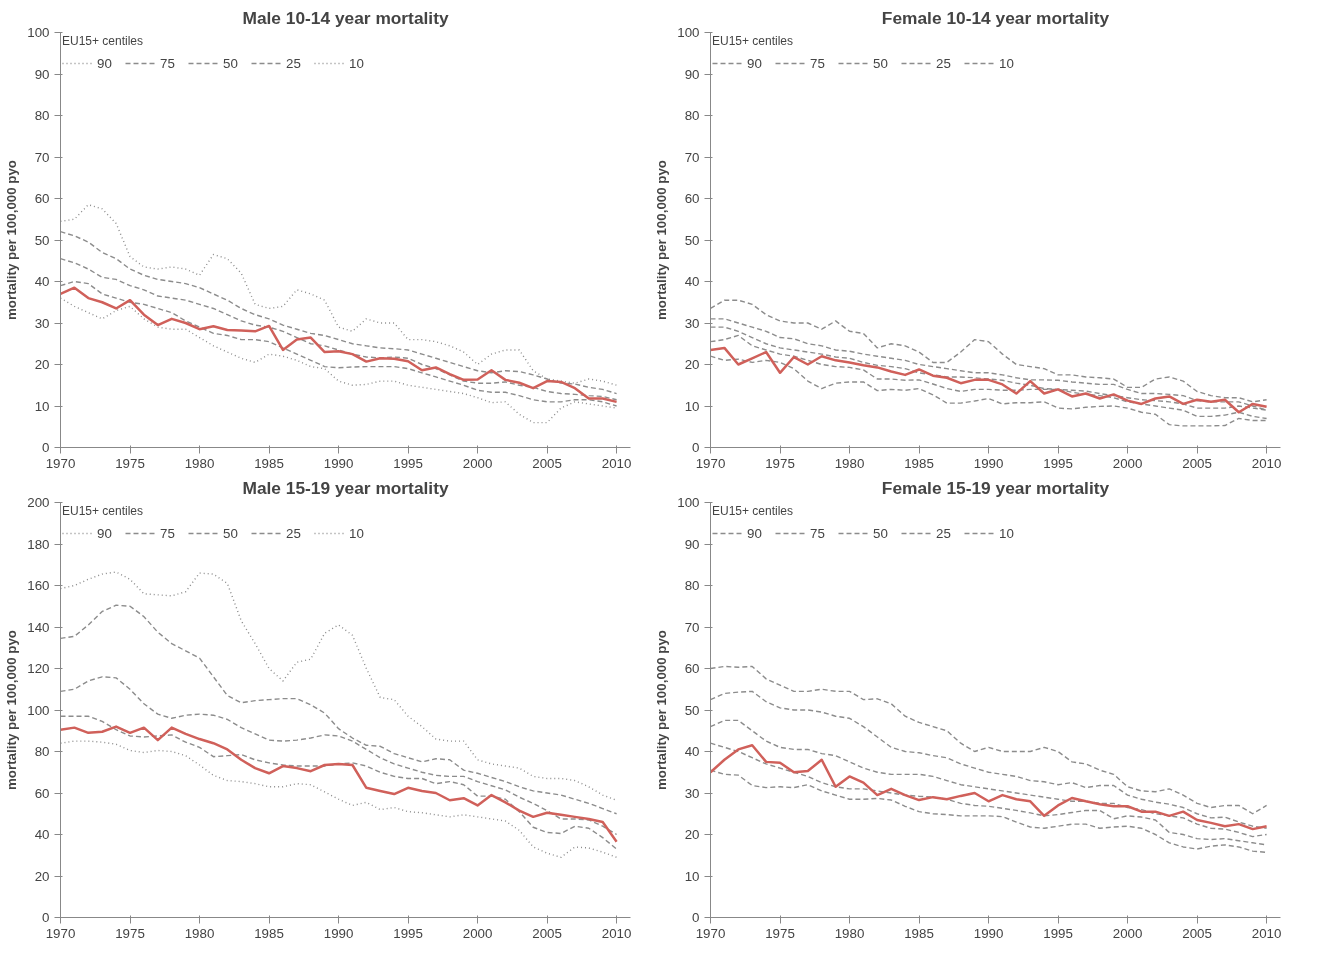  What do you see at coordinates (38, 502) in the screenshot?
I see `y-tick-label: 200` at bounding box center [38, 502].